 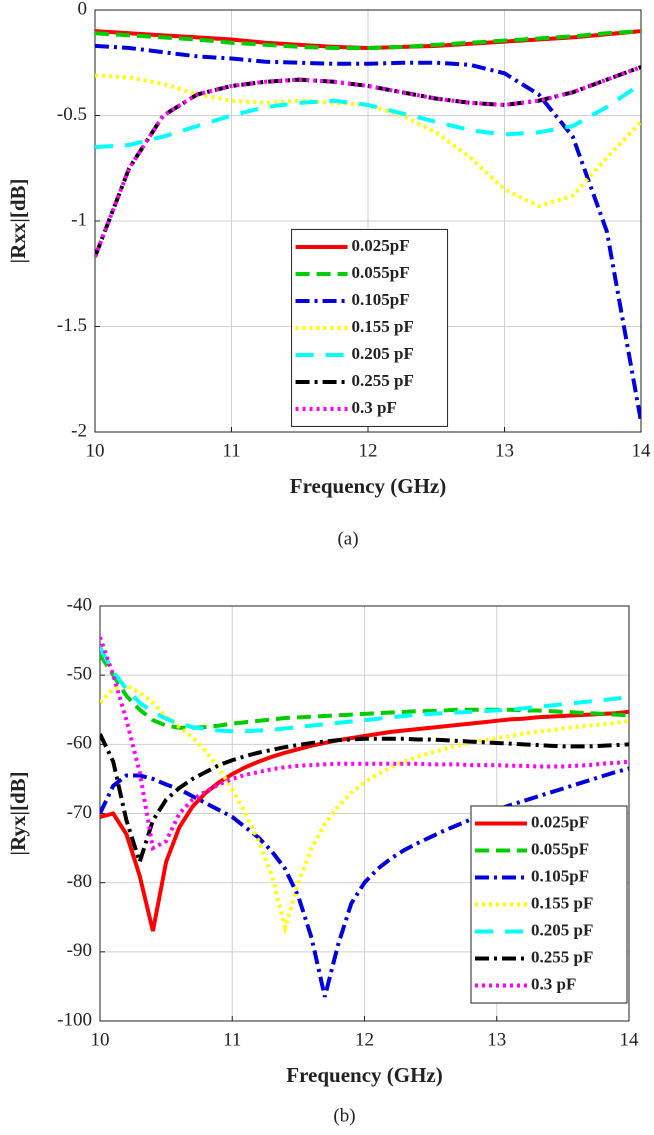 What do you see at coordinates (347, 538) in the screenshot?
I see `caption: (a)` at bounding box center [347, 538].